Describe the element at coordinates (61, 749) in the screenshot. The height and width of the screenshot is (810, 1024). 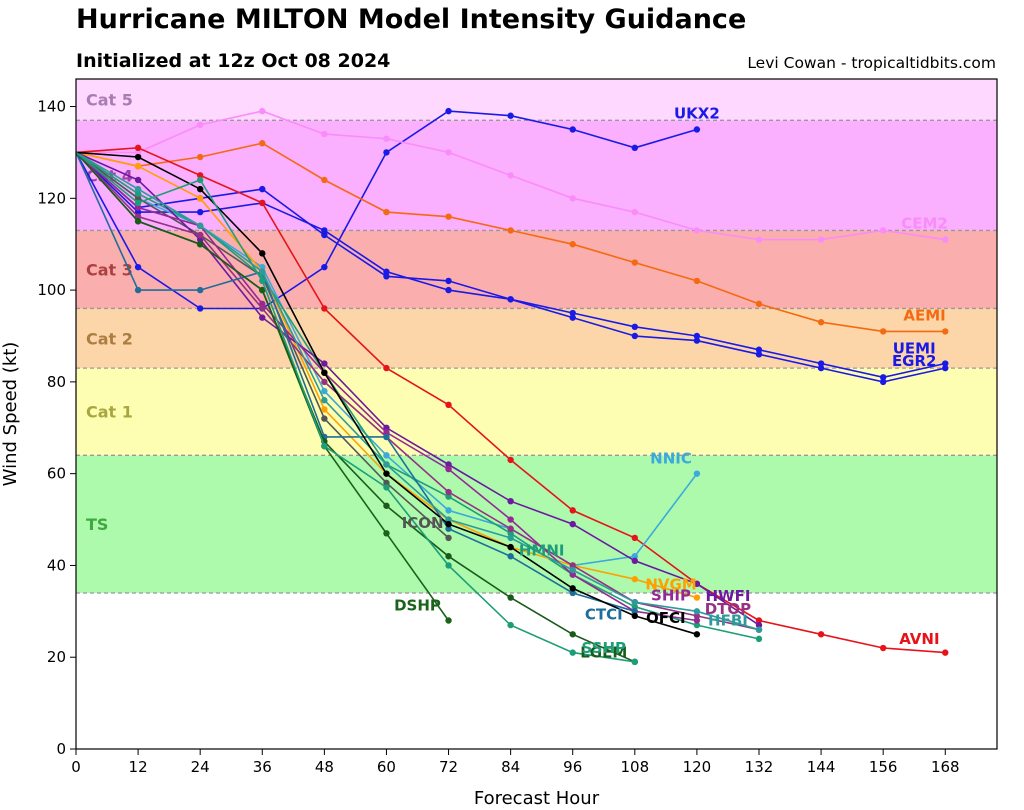
I see `y-tick-label-0: 0` at that location.